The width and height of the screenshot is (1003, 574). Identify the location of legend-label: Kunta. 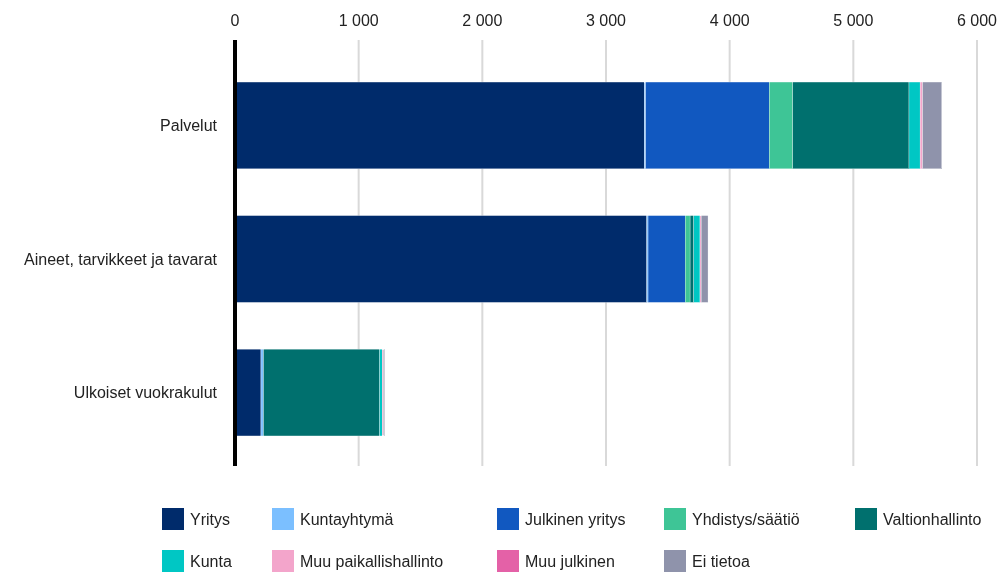
(211, 561).